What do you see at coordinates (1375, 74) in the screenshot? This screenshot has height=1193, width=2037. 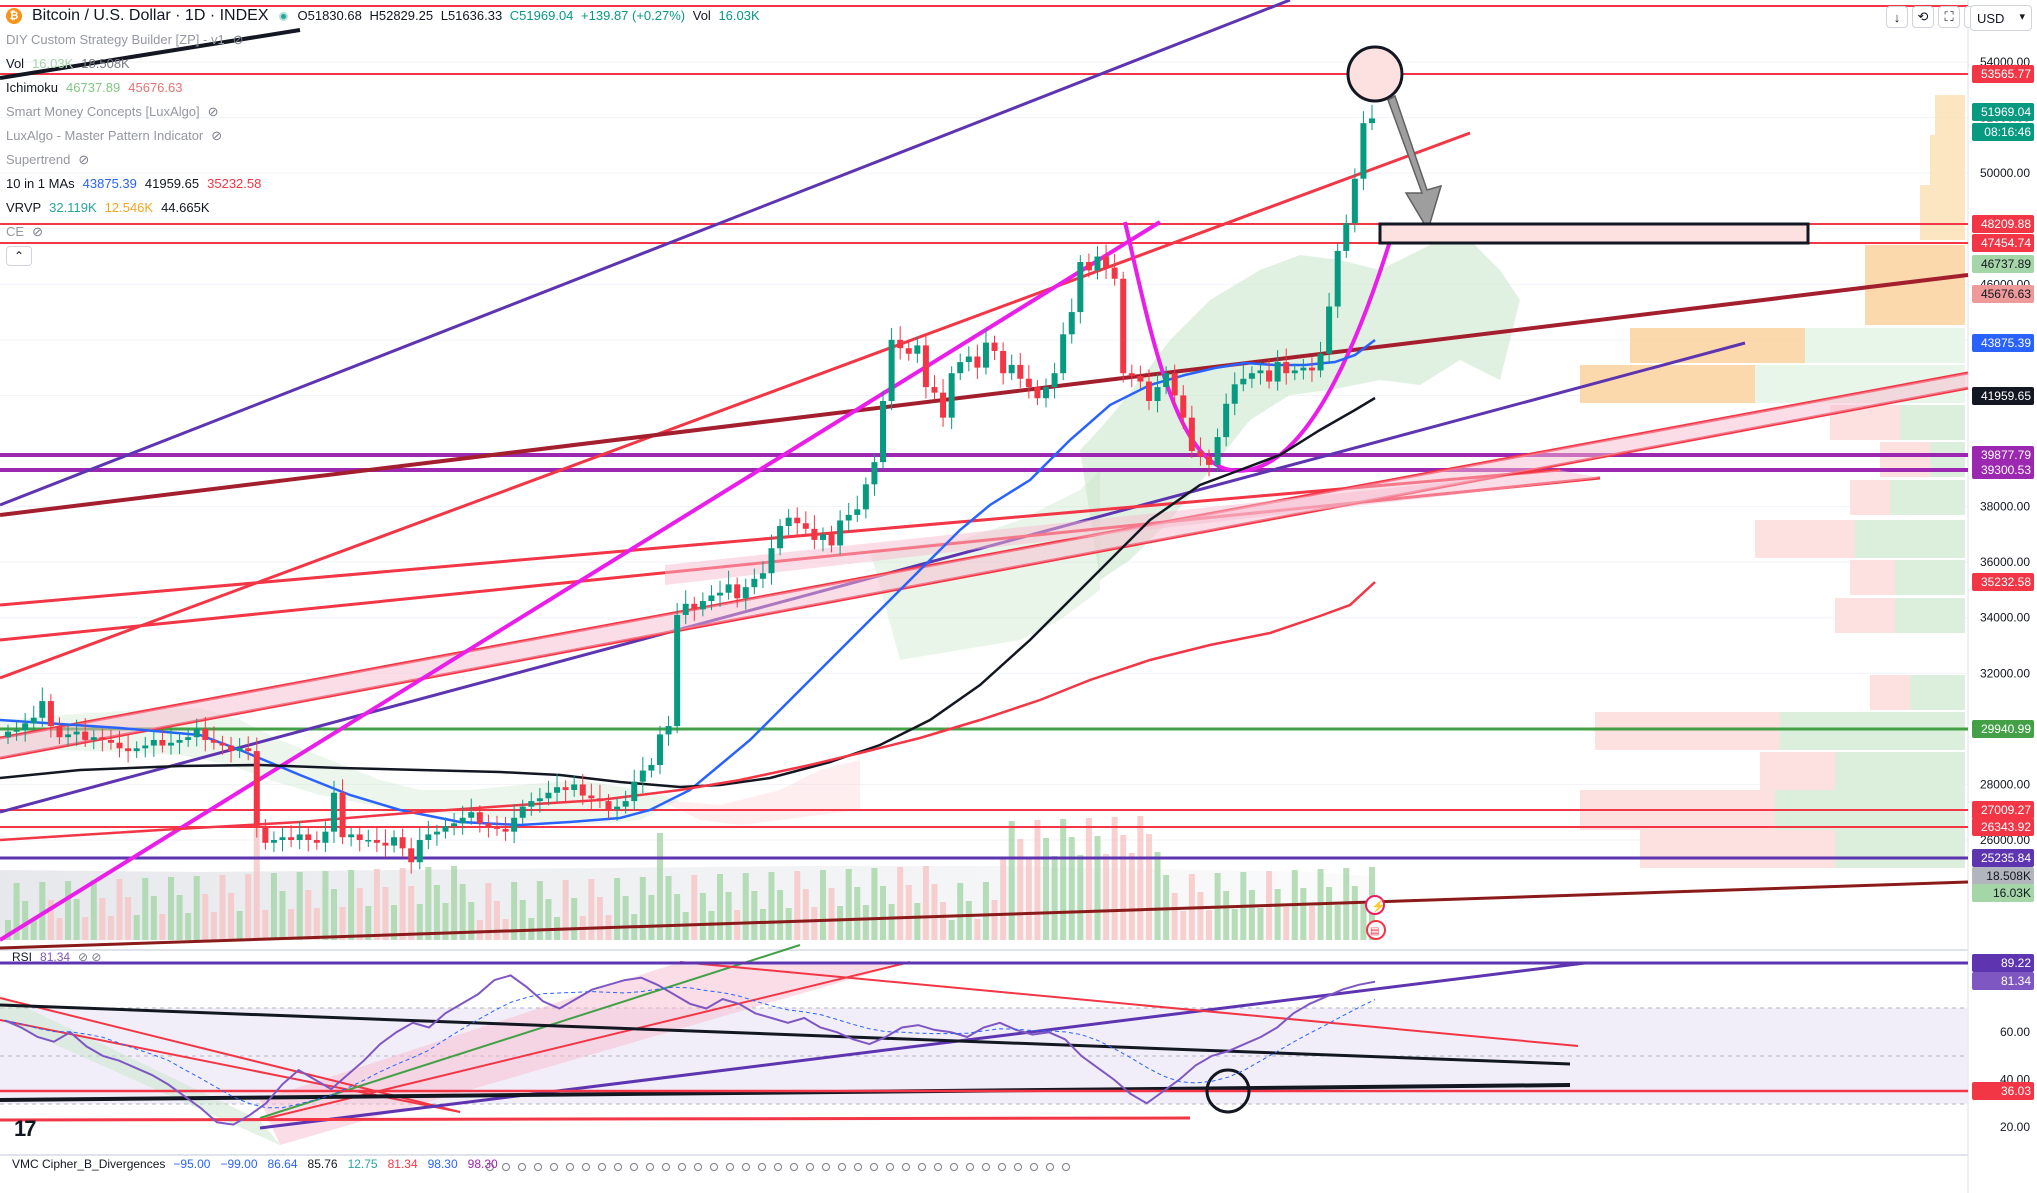 I see `top-circle-marker` at bounding box center [1375, 74].